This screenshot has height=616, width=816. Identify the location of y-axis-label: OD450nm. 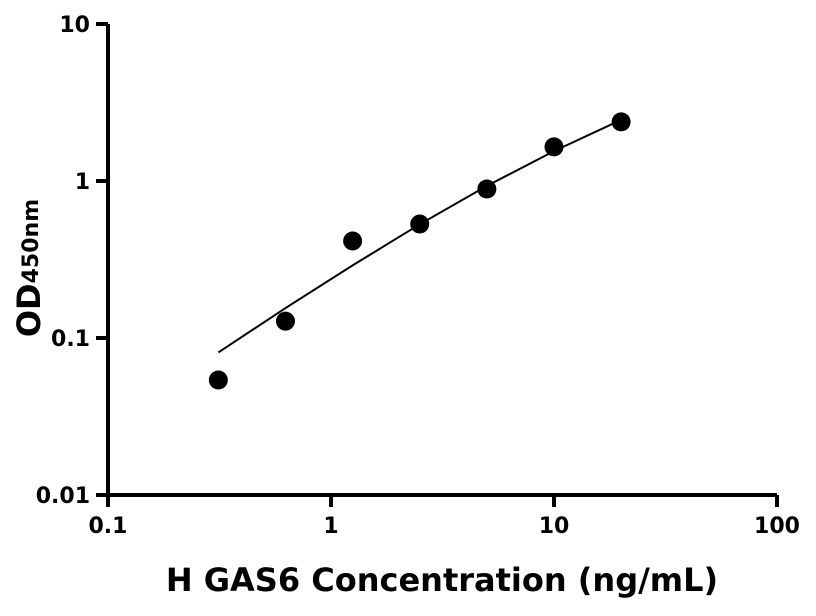
(29, 268).